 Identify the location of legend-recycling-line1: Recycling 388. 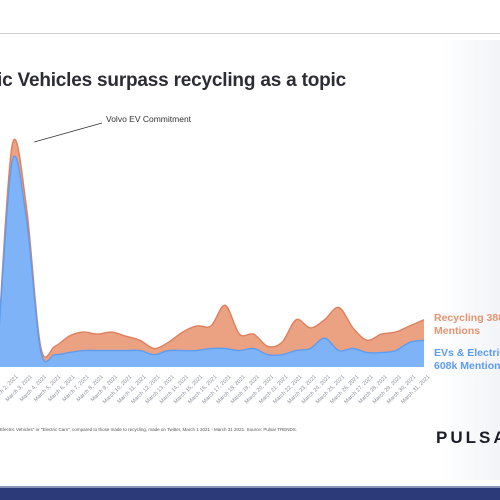
(467, 318).